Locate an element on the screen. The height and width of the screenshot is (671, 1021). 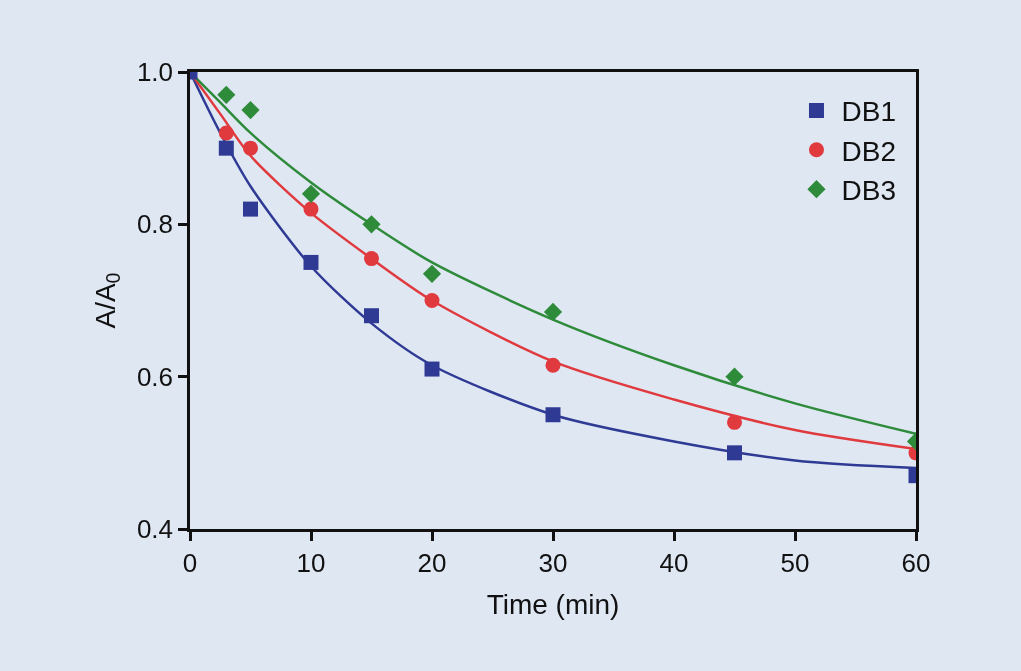
legend-label: DB1 is located at coordinates (868, 112).